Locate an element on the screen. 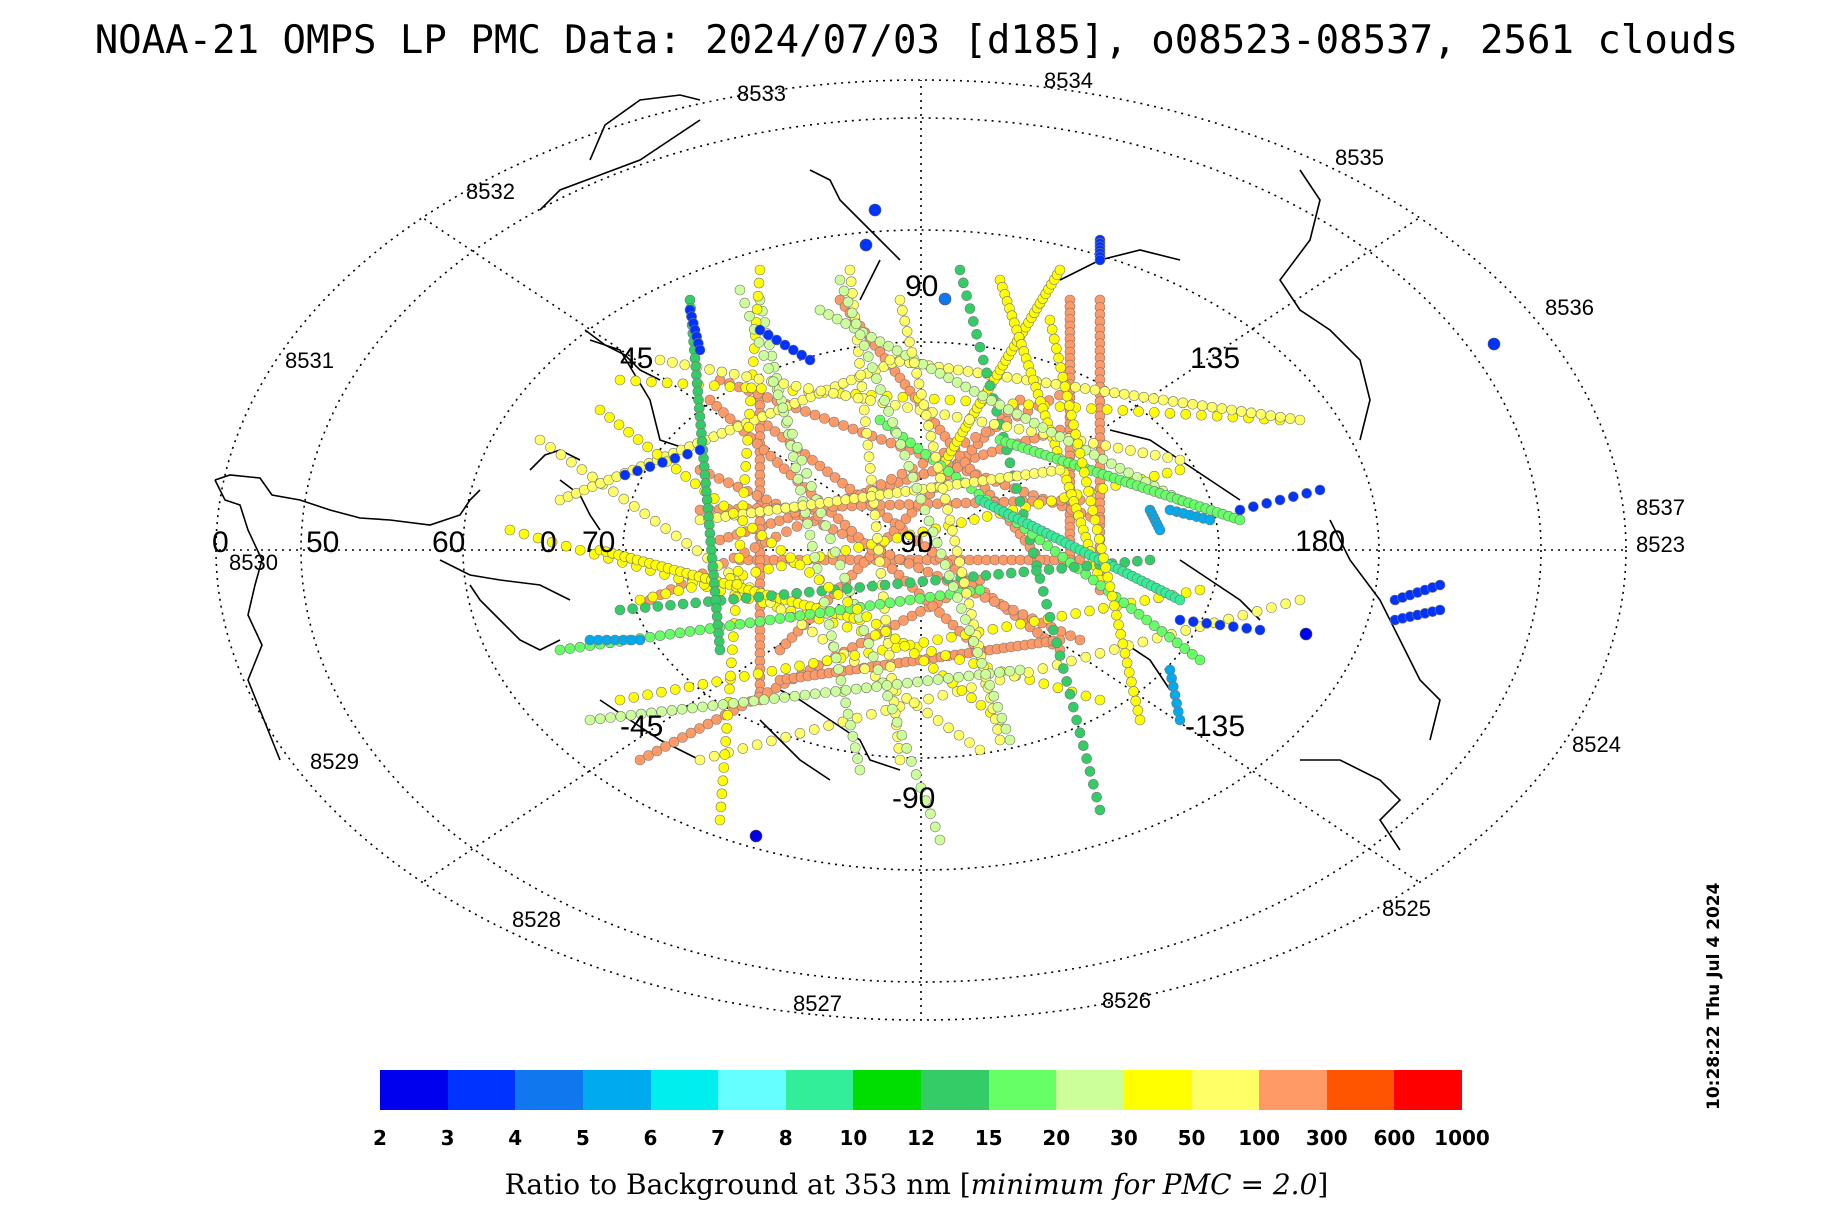 The image size is (1833, 1228). latitude-label: 60 is located at coordinates (448, 542).